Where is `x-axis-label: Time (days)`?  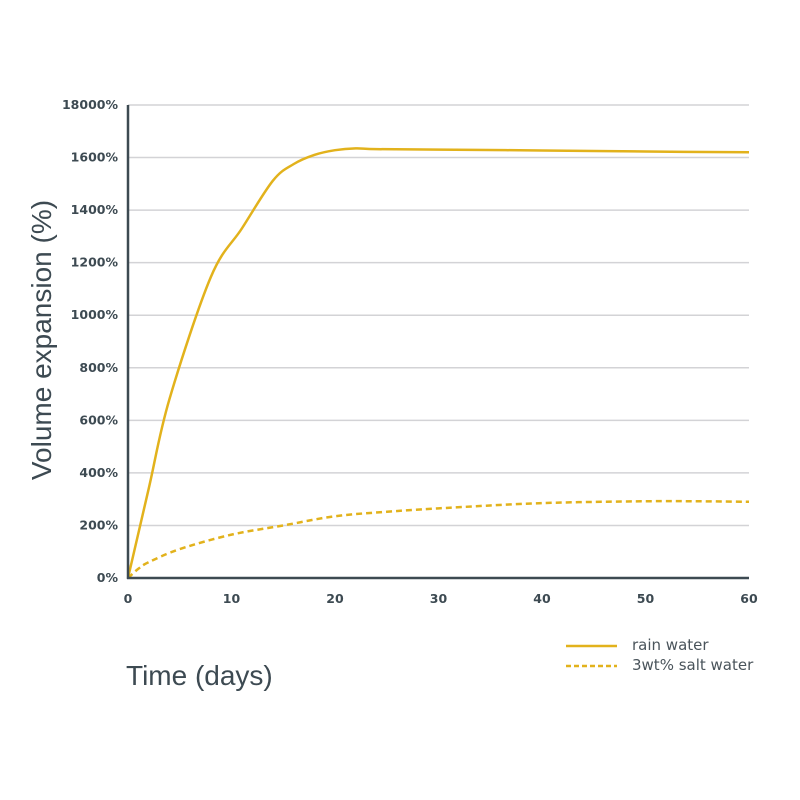 x-axis-label: Time (days) is located at coordinates (199, 675).